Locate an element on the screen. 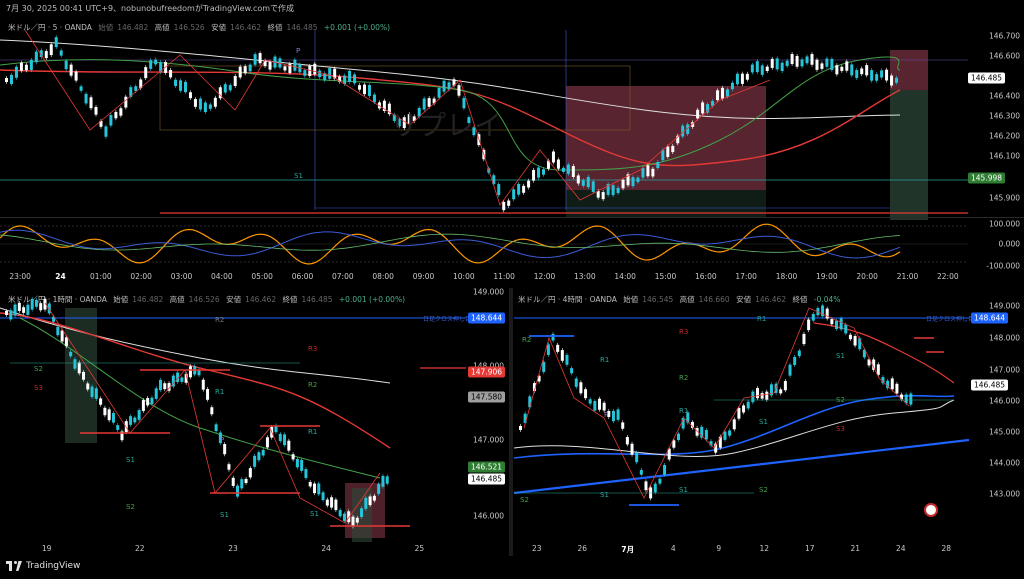 The width and height of the screenshot is (1024, 579). open-label: 始値 is located at coordinates (121, 299).